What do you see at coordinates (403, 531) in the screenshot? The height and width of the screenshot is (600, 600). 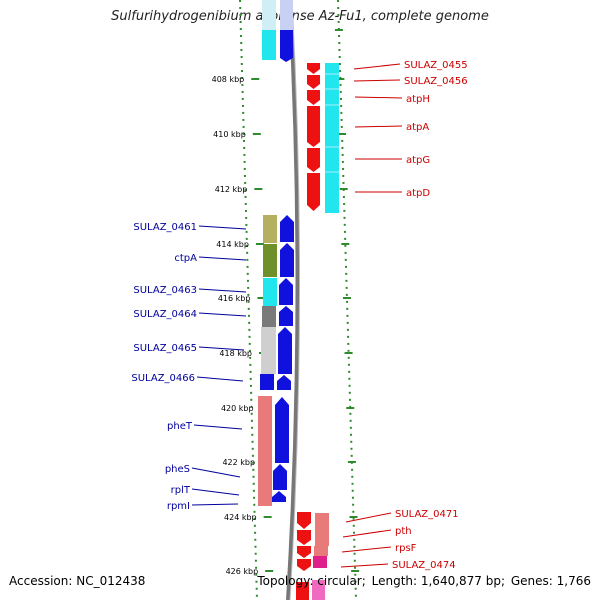 I see `forward-gene-label: pth` at bounding box center [403, 531].